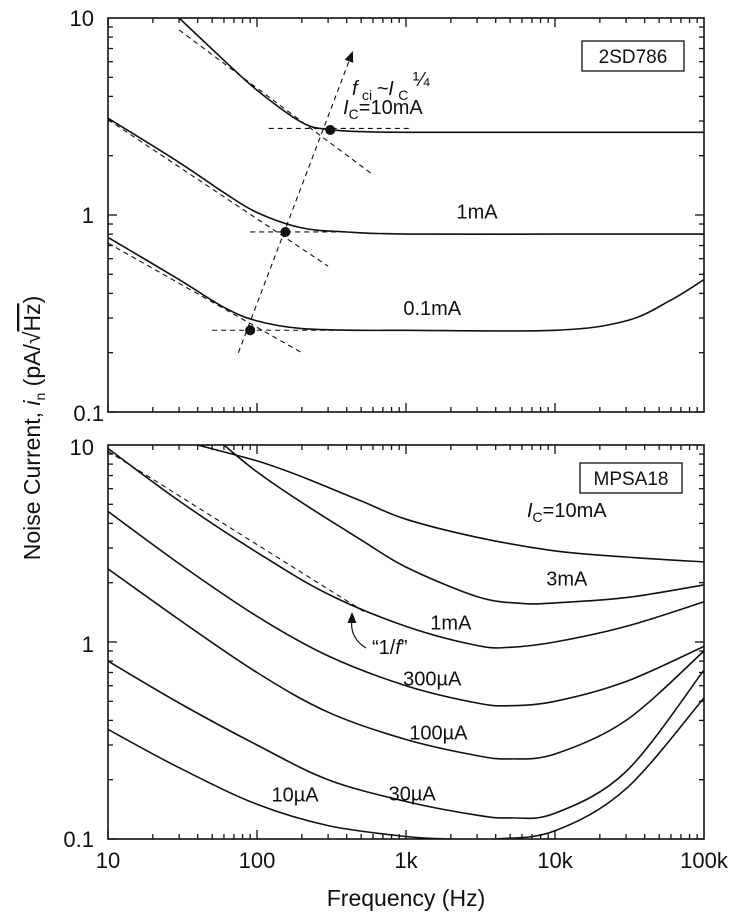  I want to click on top-device-label-box, so click(633, 56).